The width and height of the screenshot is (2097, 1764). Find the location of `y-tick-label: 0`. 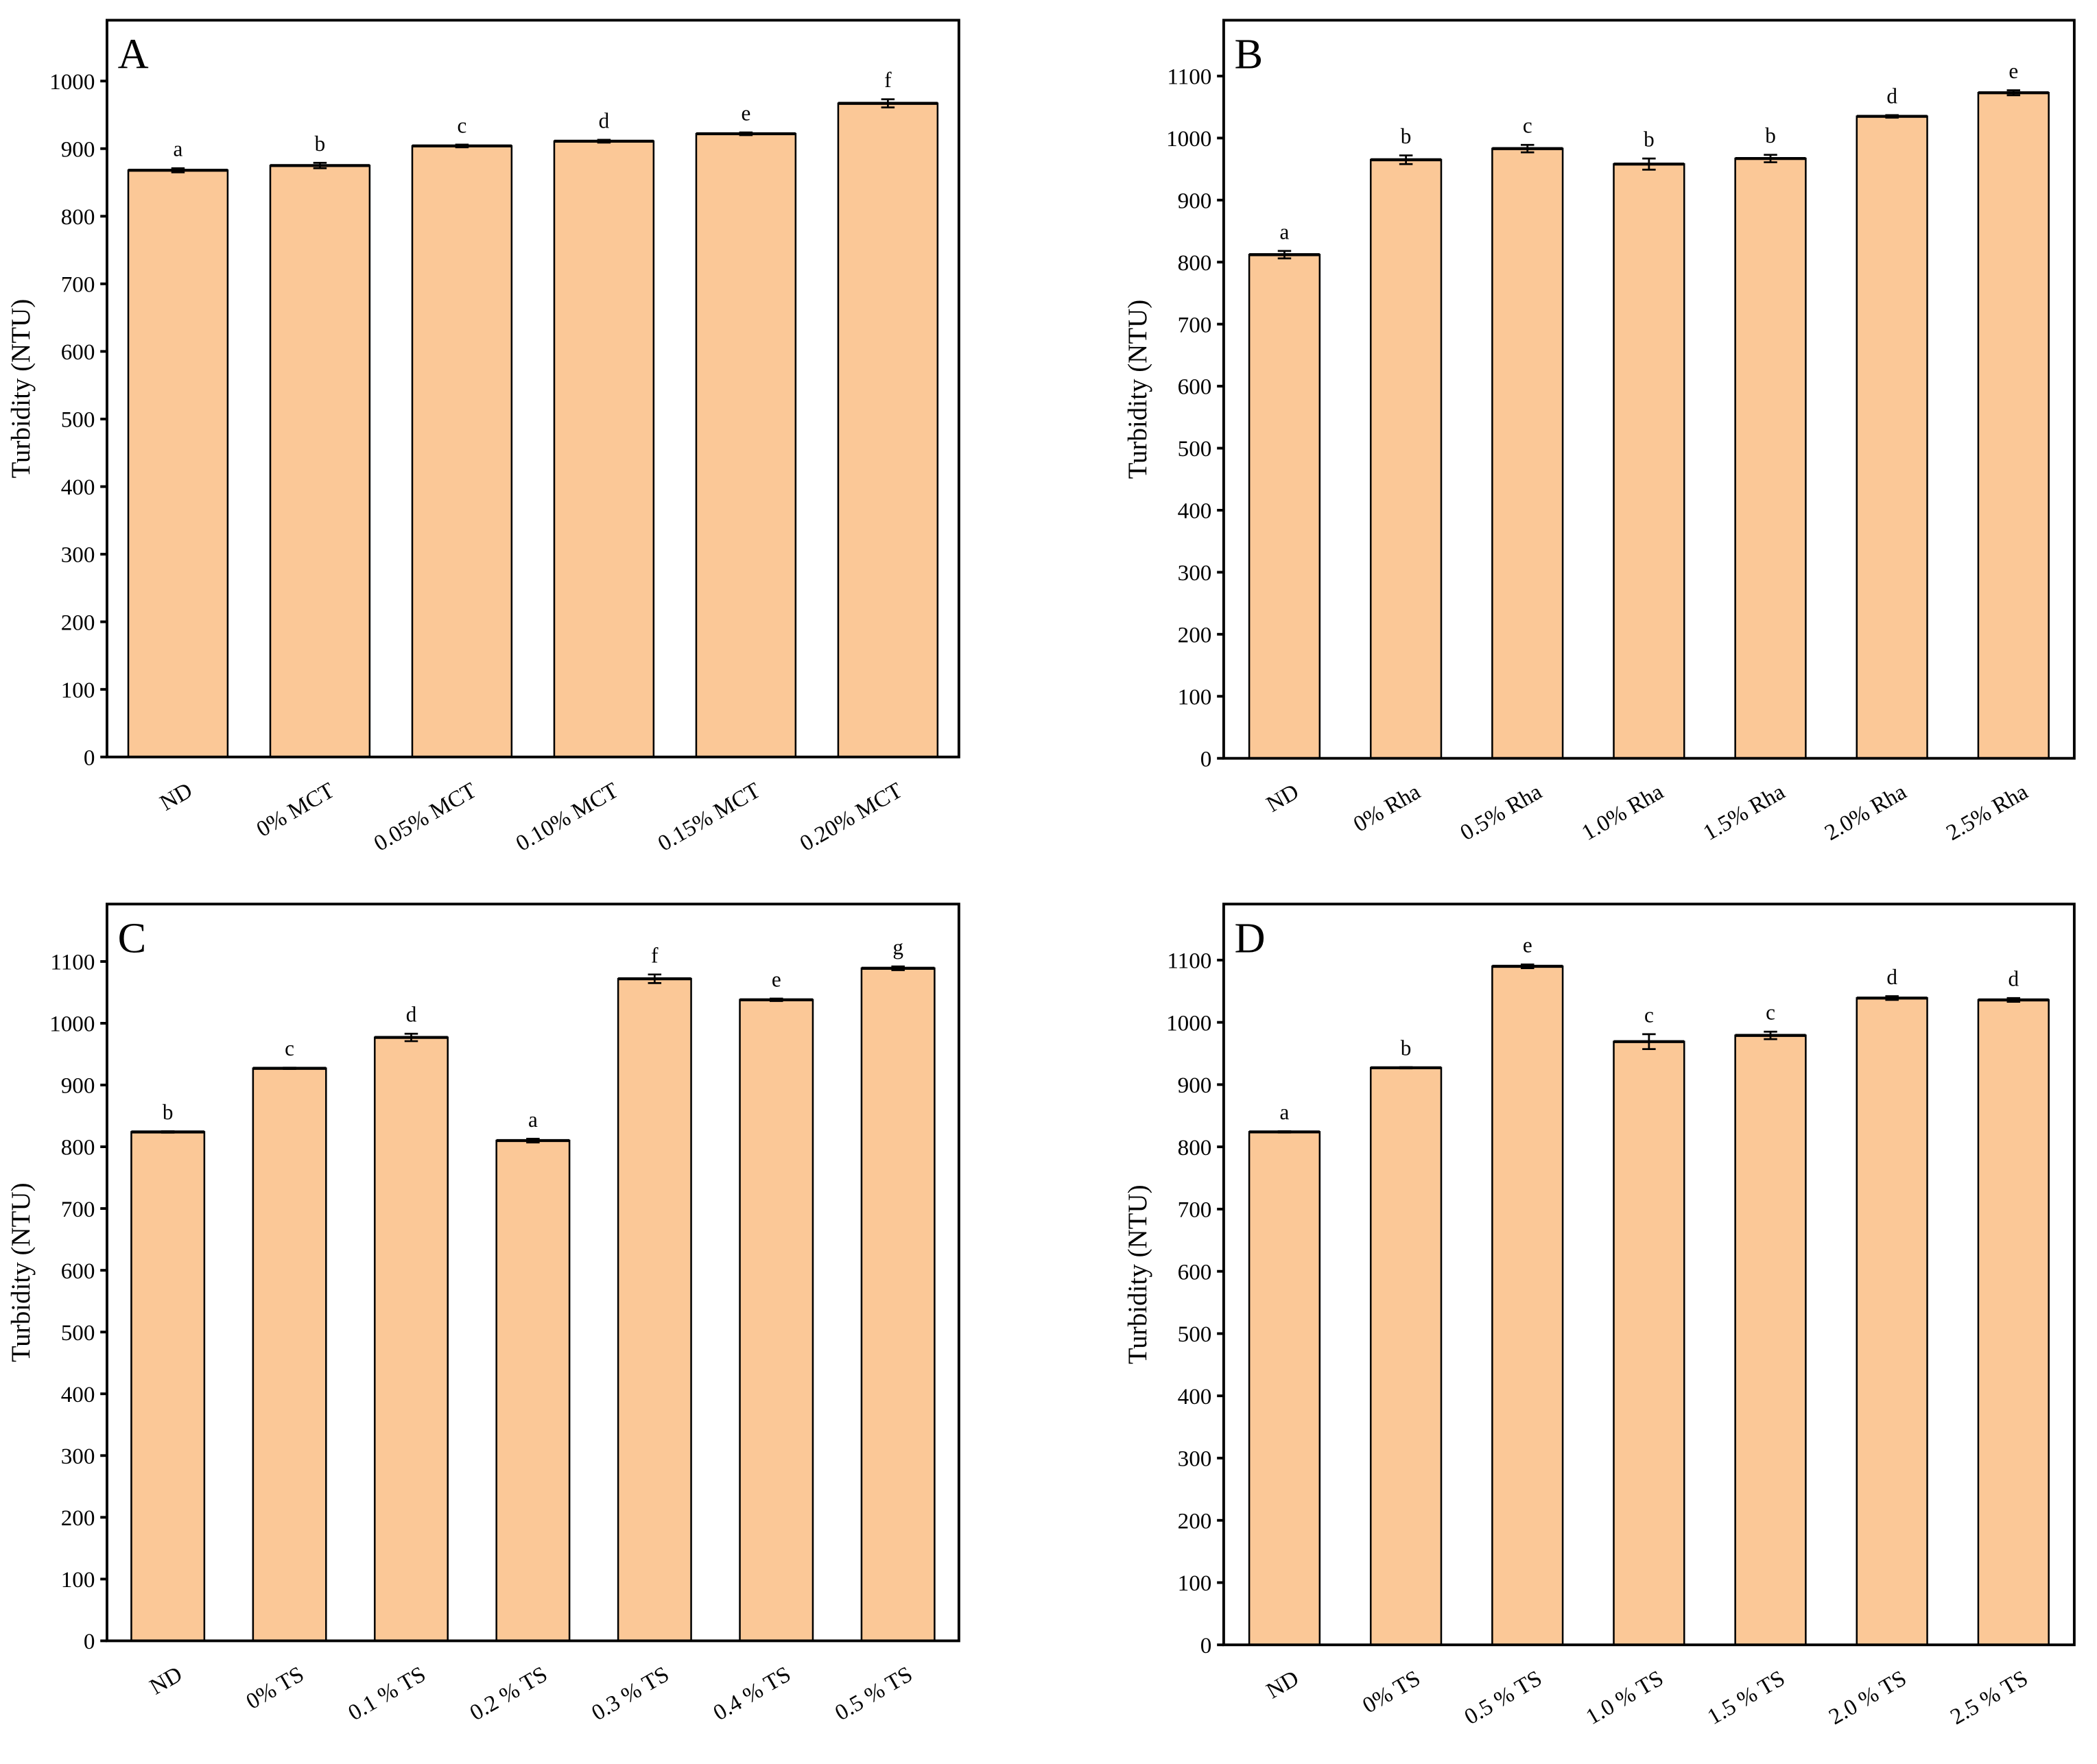

y-tick-label: 0 is located at coordinates (89, 757).